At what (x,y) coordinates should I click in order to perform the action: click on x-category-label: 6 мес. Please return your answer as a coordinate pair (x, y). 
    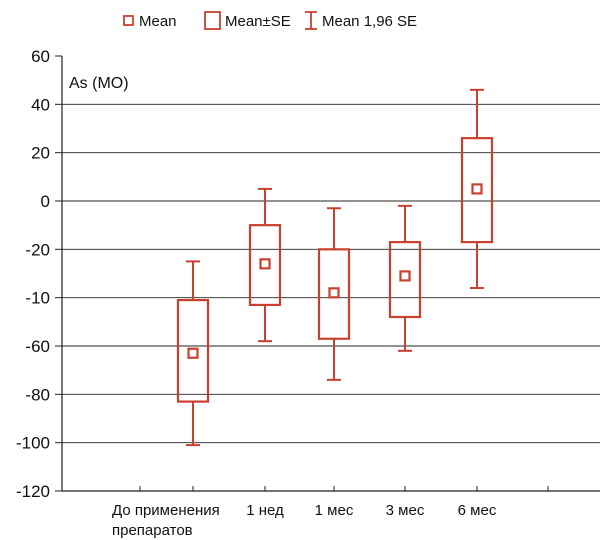
    Looking at the image, I should click on (477, 510).